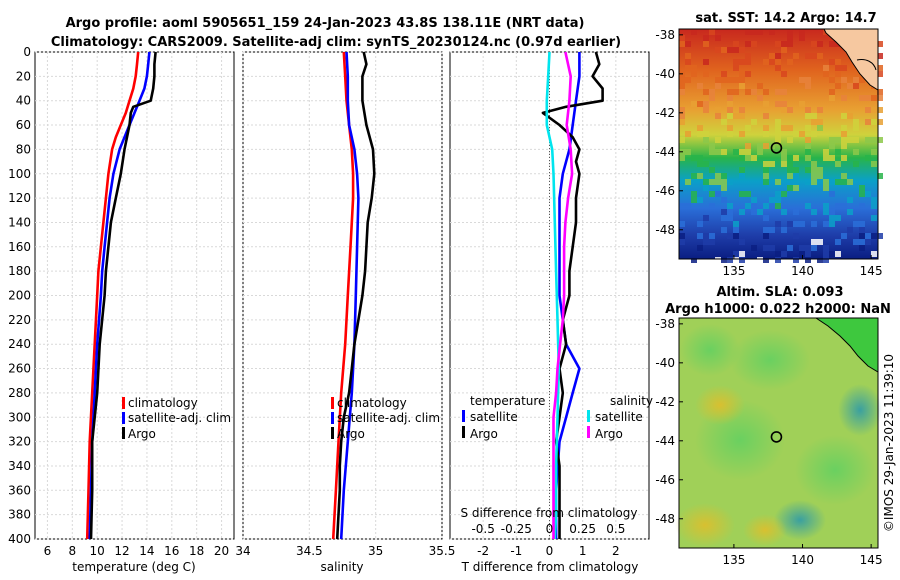  Describe the element at coordinates (176, 418) in the screenshot. I see `temperature-legend: climatology satellite-adj. clim Argo` at that location.